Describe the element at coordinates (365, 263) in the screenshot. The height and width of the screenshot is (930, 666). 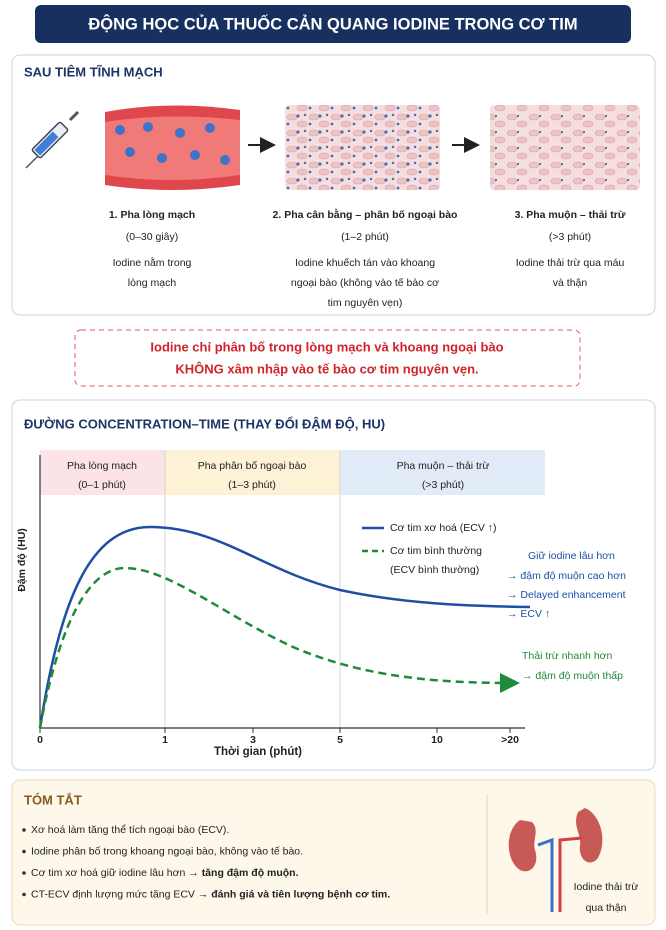
I see `phase-desc: Iodine khuếch tán vào khoang` at that location.